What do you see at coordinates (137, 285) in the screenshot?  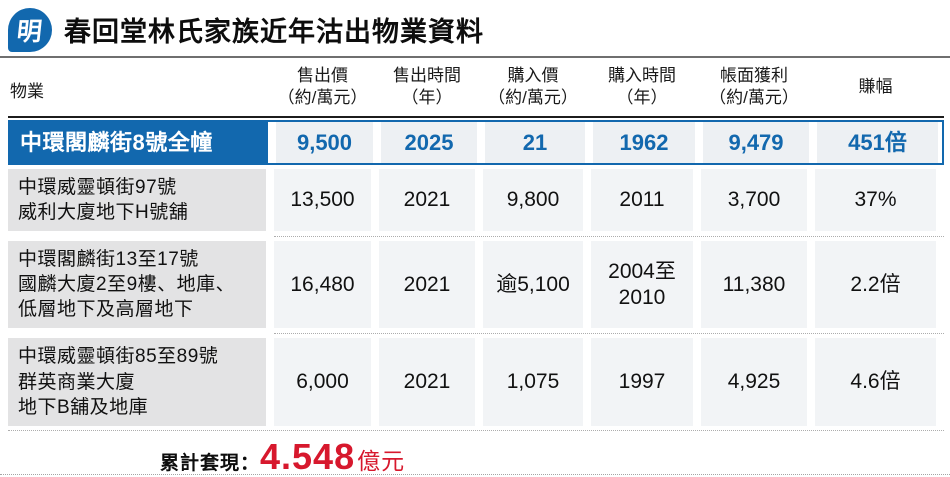 I see `property-name-cell: 中環閣麟街13至17號 國麟大廈2至9樓、地庫、 低層地下及高層地下` at bounding box center [137, 285].